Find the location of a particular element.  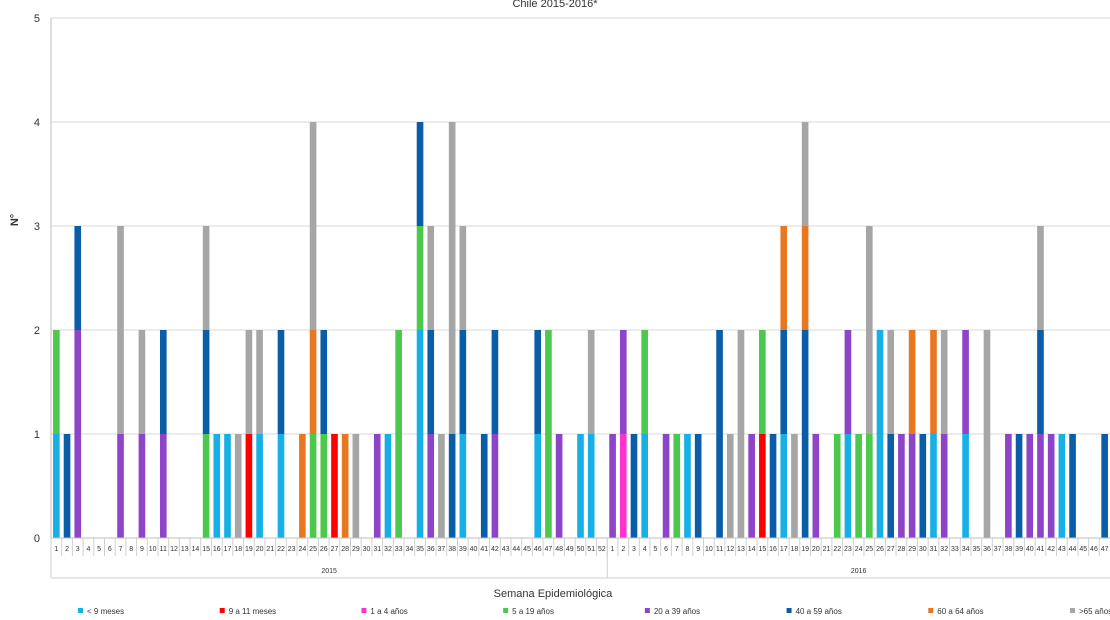

x-tick-label: 25 is located at coordinates (313, 549).